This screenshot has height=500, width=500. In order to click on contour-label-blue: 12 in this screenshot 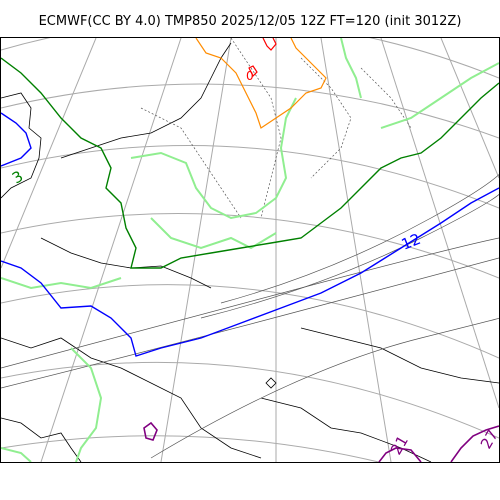, I will do `click(411, 242)`.